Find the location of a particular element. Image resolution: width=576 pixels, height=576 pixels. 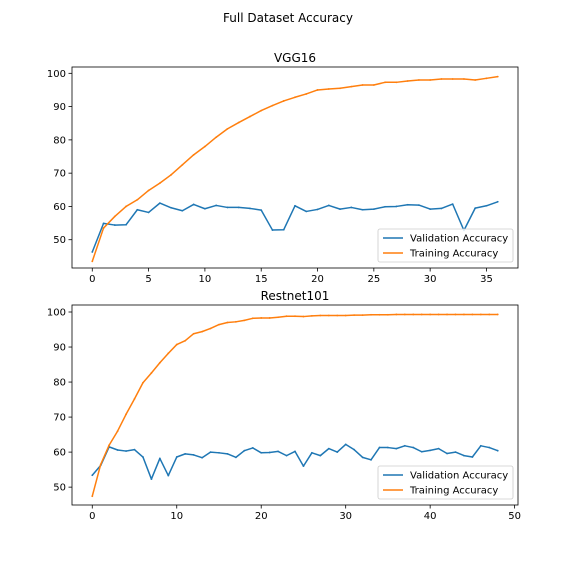

x-tick-label: 15 is located at coordinates (261, 279).